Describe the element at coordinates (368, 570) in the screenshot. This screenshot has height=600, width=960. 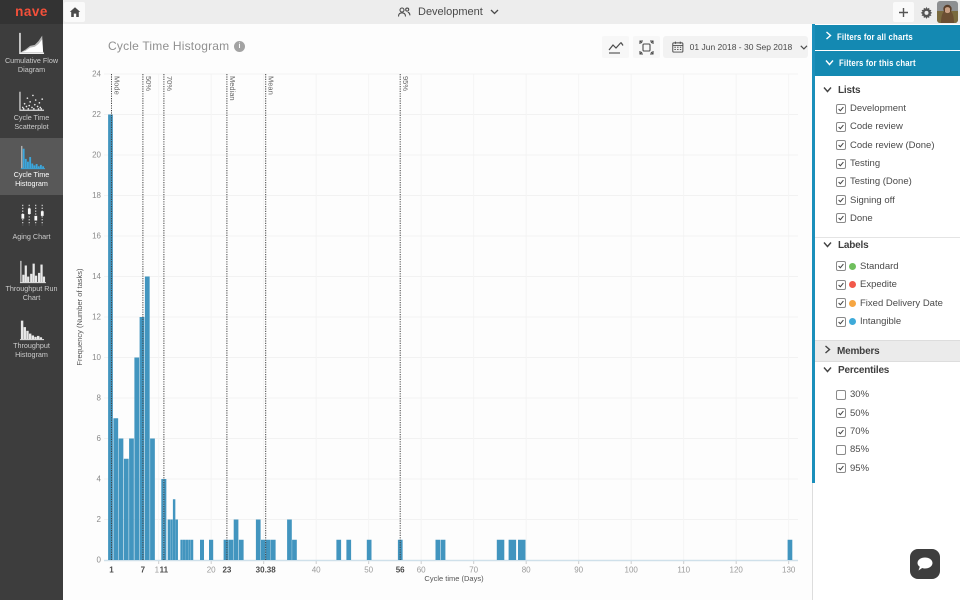
I see `svg-text: 50` at that location.